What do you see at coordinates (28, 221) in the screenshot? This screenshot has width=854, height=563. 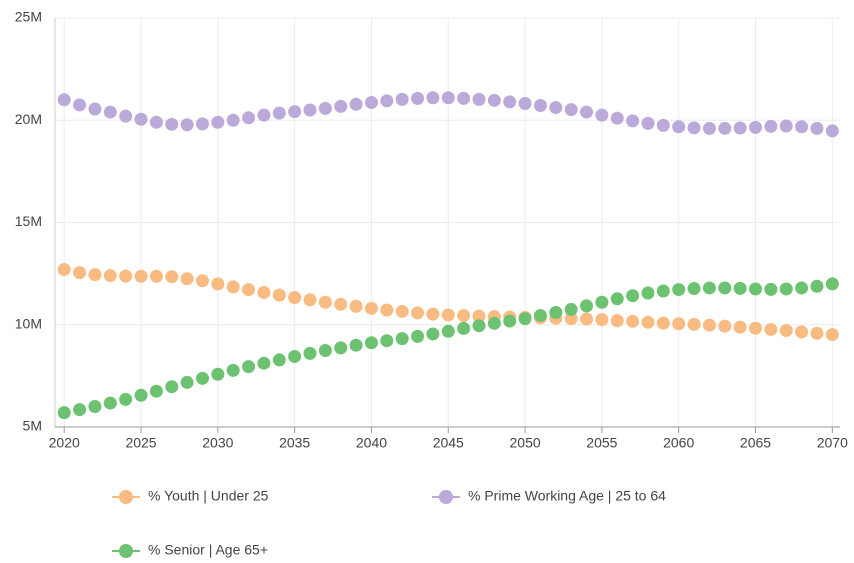 I see `y-tick-label: 15M` at bounding box center [28, 221].